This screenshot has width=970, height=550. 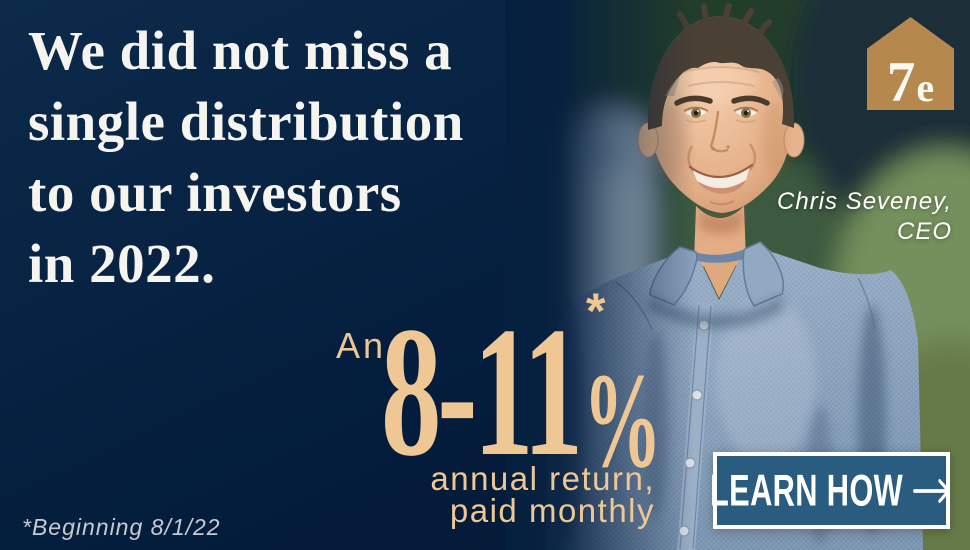 I want to click on learn-how-label: LEARN HOW, so click(x=807, y=490).